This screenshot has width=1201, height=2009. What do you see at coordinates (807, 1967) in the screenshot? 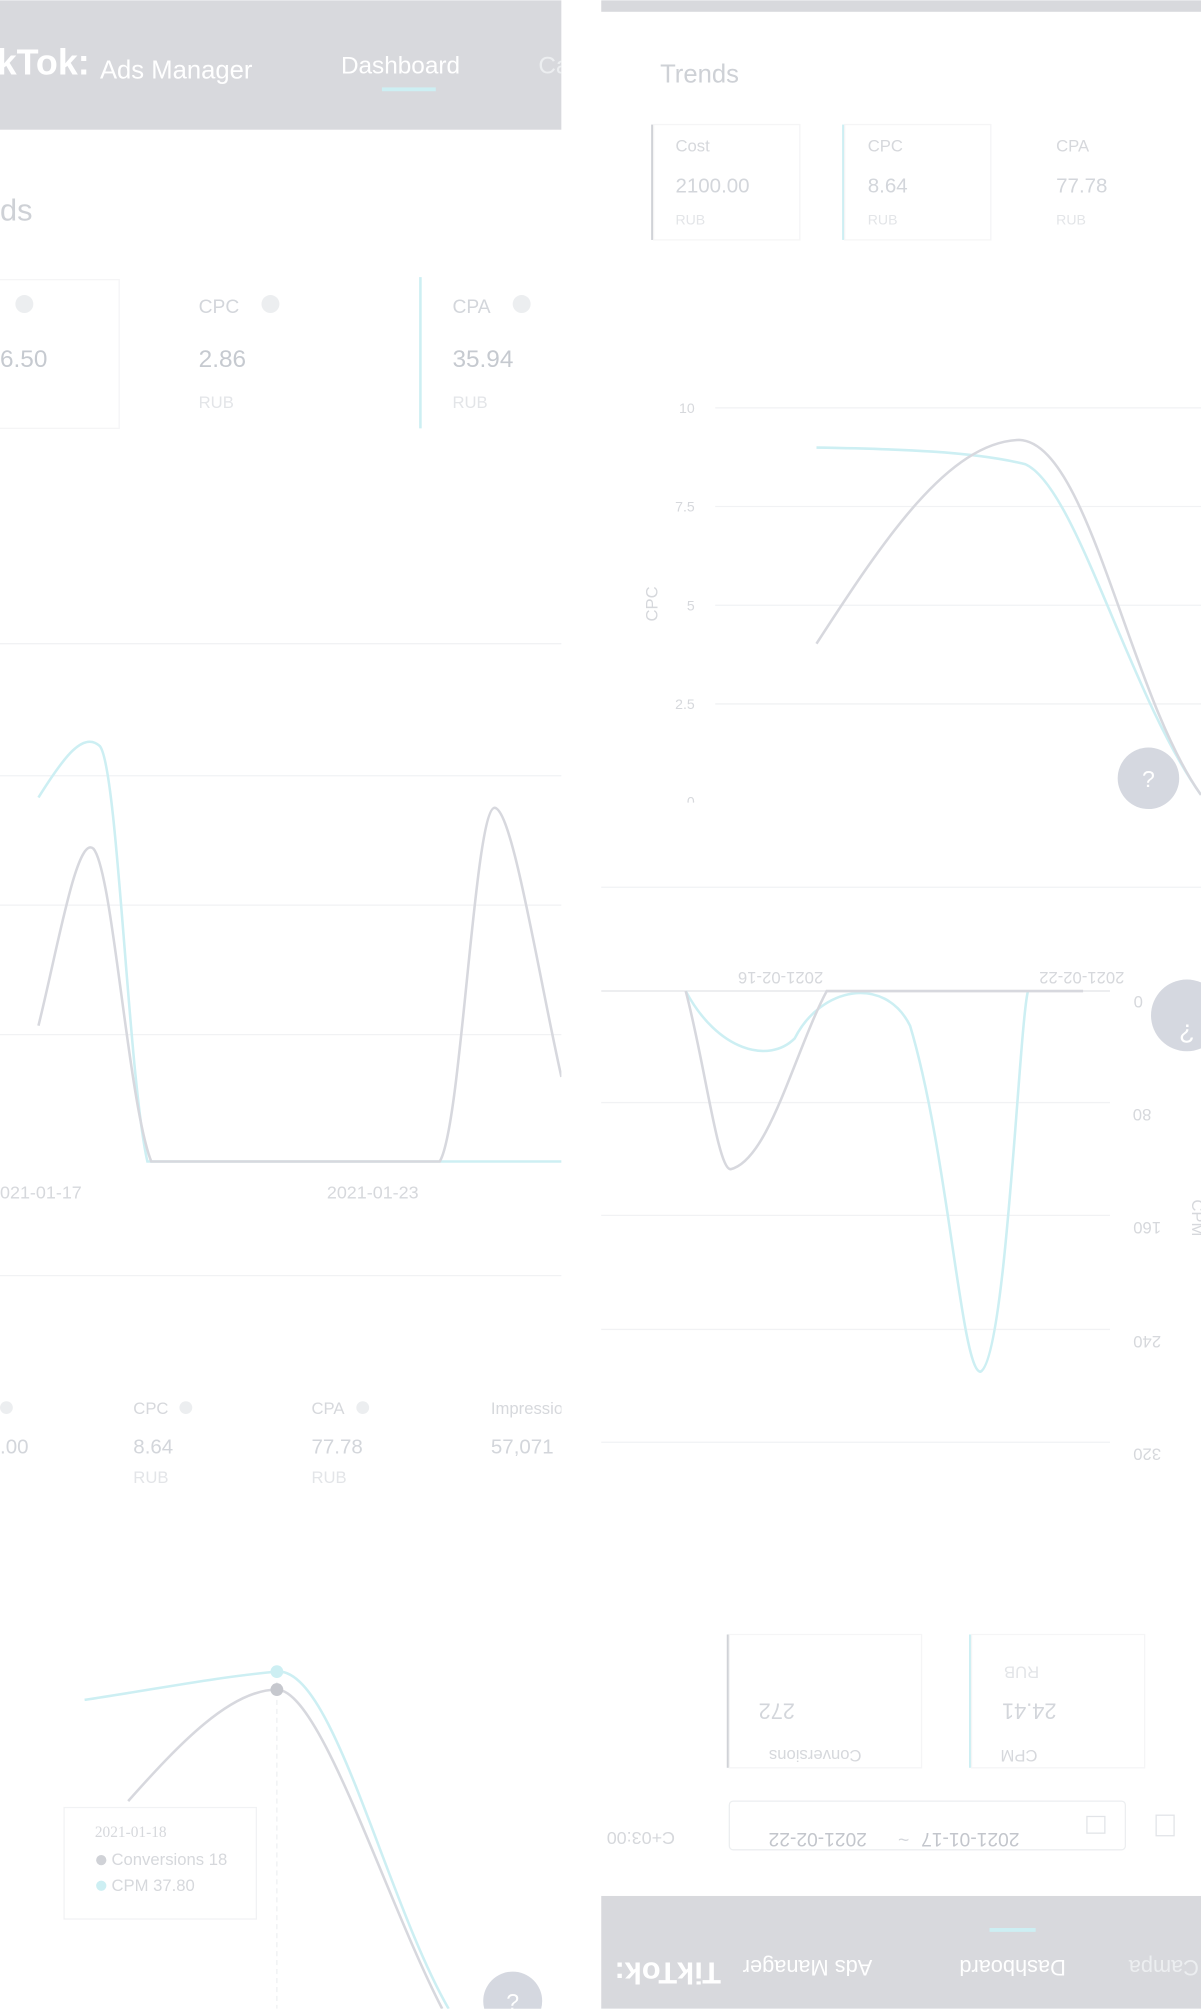
I see `product-name: Ads Manager` at bounding box center [807, 1967].